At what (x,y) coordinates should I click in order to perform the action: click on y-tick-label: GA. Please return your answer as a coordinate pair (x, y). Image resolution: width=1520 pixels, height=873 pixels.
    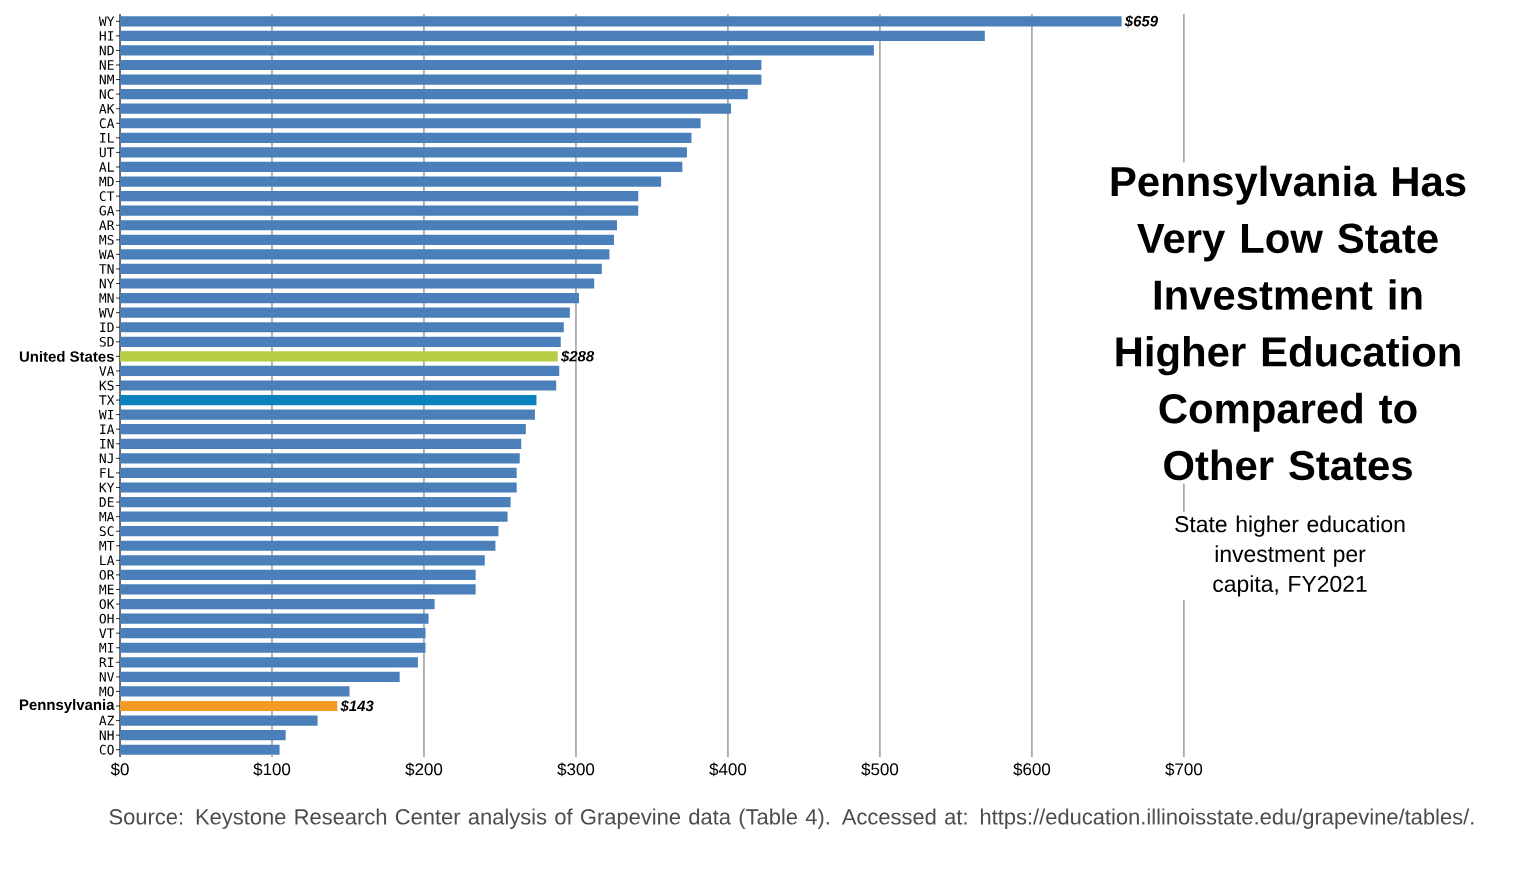
    Looking at the image, I should click on (107, 210).